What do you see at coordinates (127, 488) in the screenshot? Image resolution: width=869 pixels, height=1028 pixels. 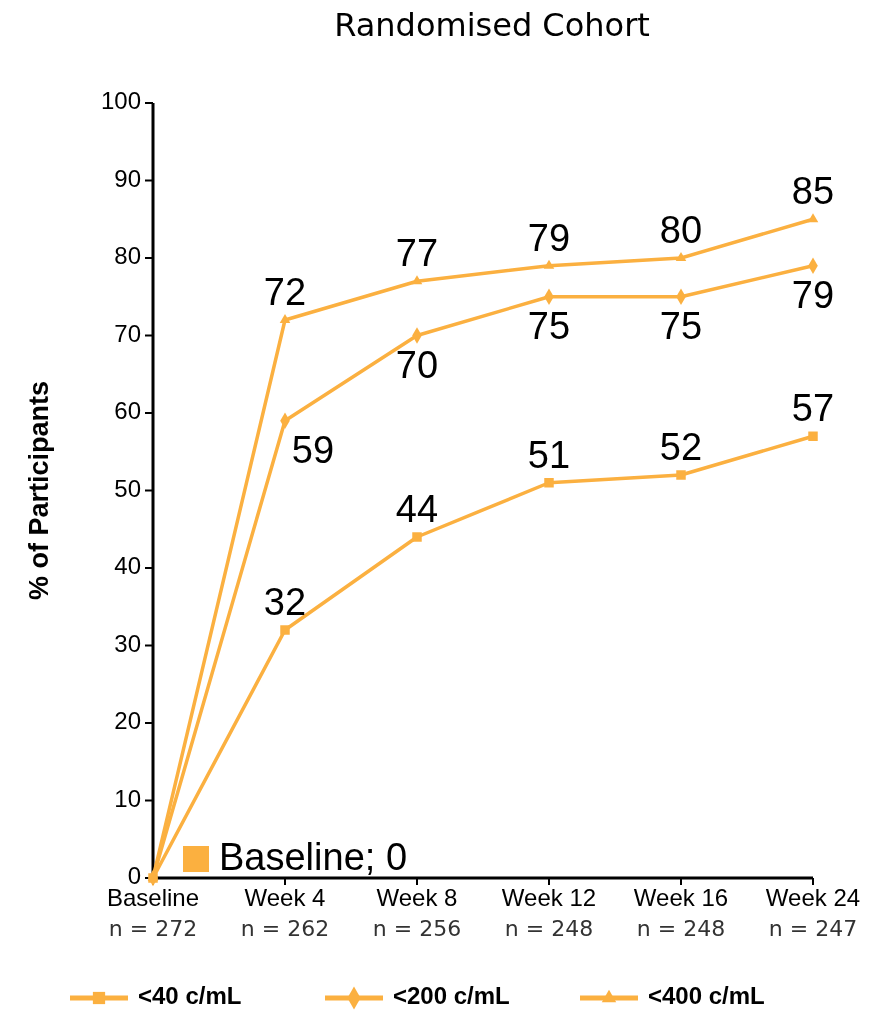 I see `y-tick-label: 50` at bounding box center [127, 488].